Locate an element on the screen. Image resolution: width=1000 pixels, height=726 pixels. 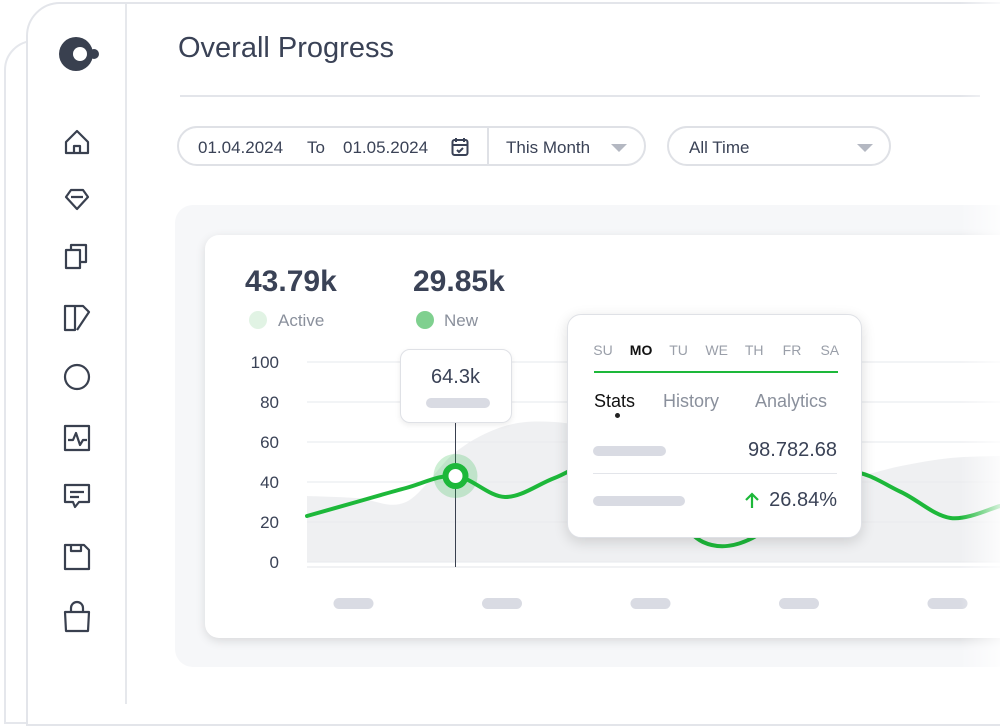
right-fade is located at coordinates (980, 350).